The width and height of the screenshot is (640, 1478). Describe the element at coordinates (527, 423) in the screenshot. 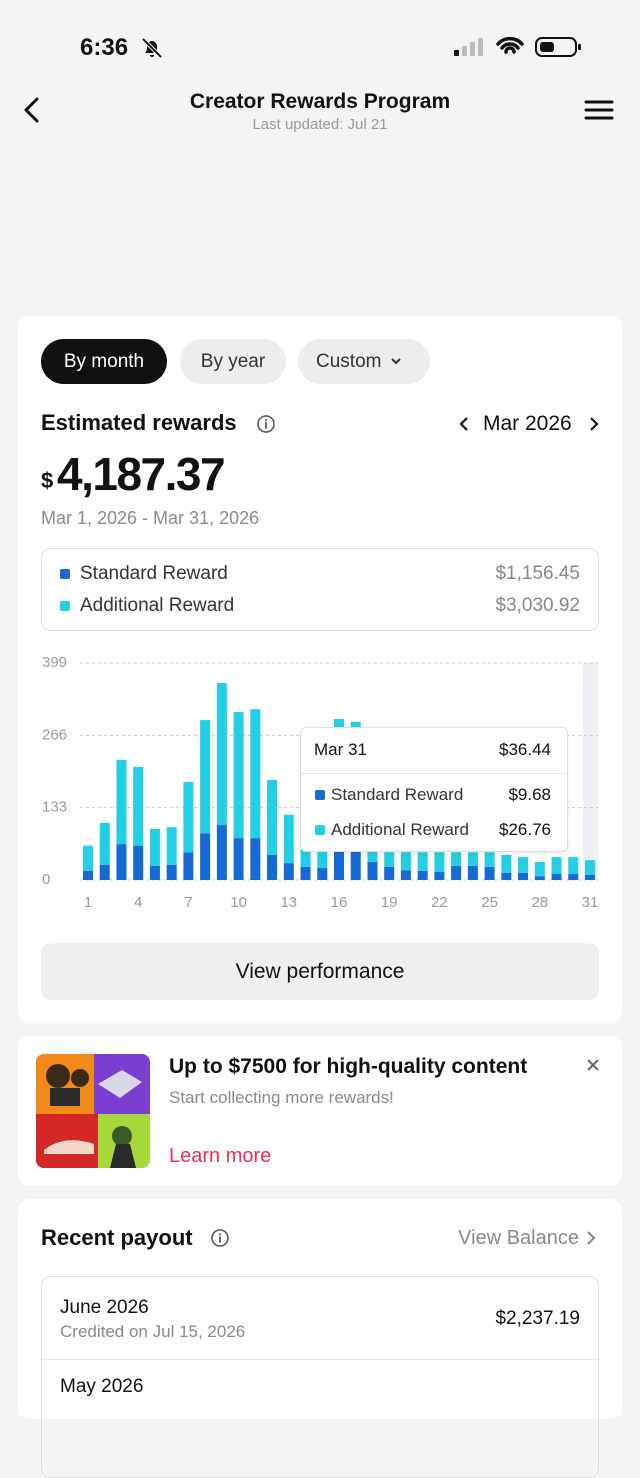

I see `period: Mar 2026` at that location.